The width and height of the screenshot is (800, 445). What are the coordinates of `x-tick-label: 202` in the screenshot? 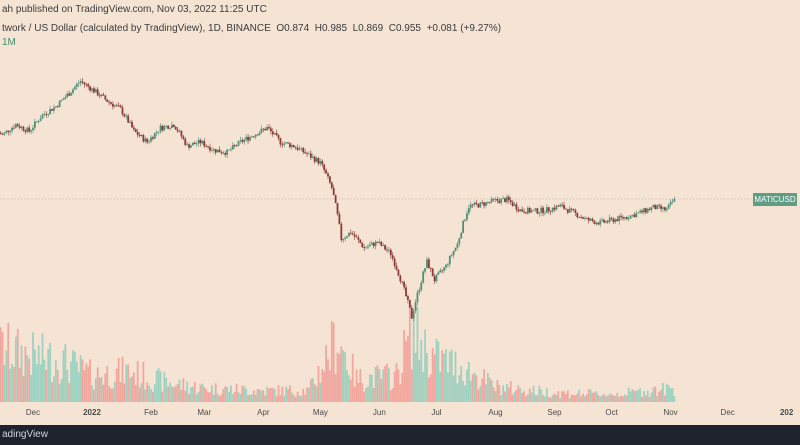 It's located at (787, 412).